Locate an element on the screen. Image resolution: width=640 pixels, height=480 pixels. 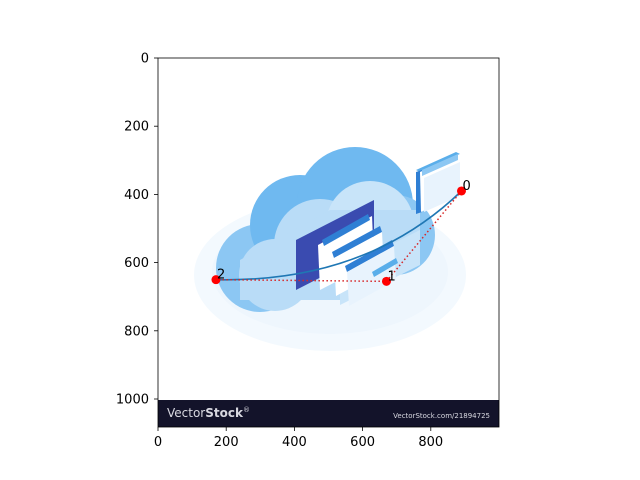
y-tick-label: 600 is located at coordinates (136, 263).